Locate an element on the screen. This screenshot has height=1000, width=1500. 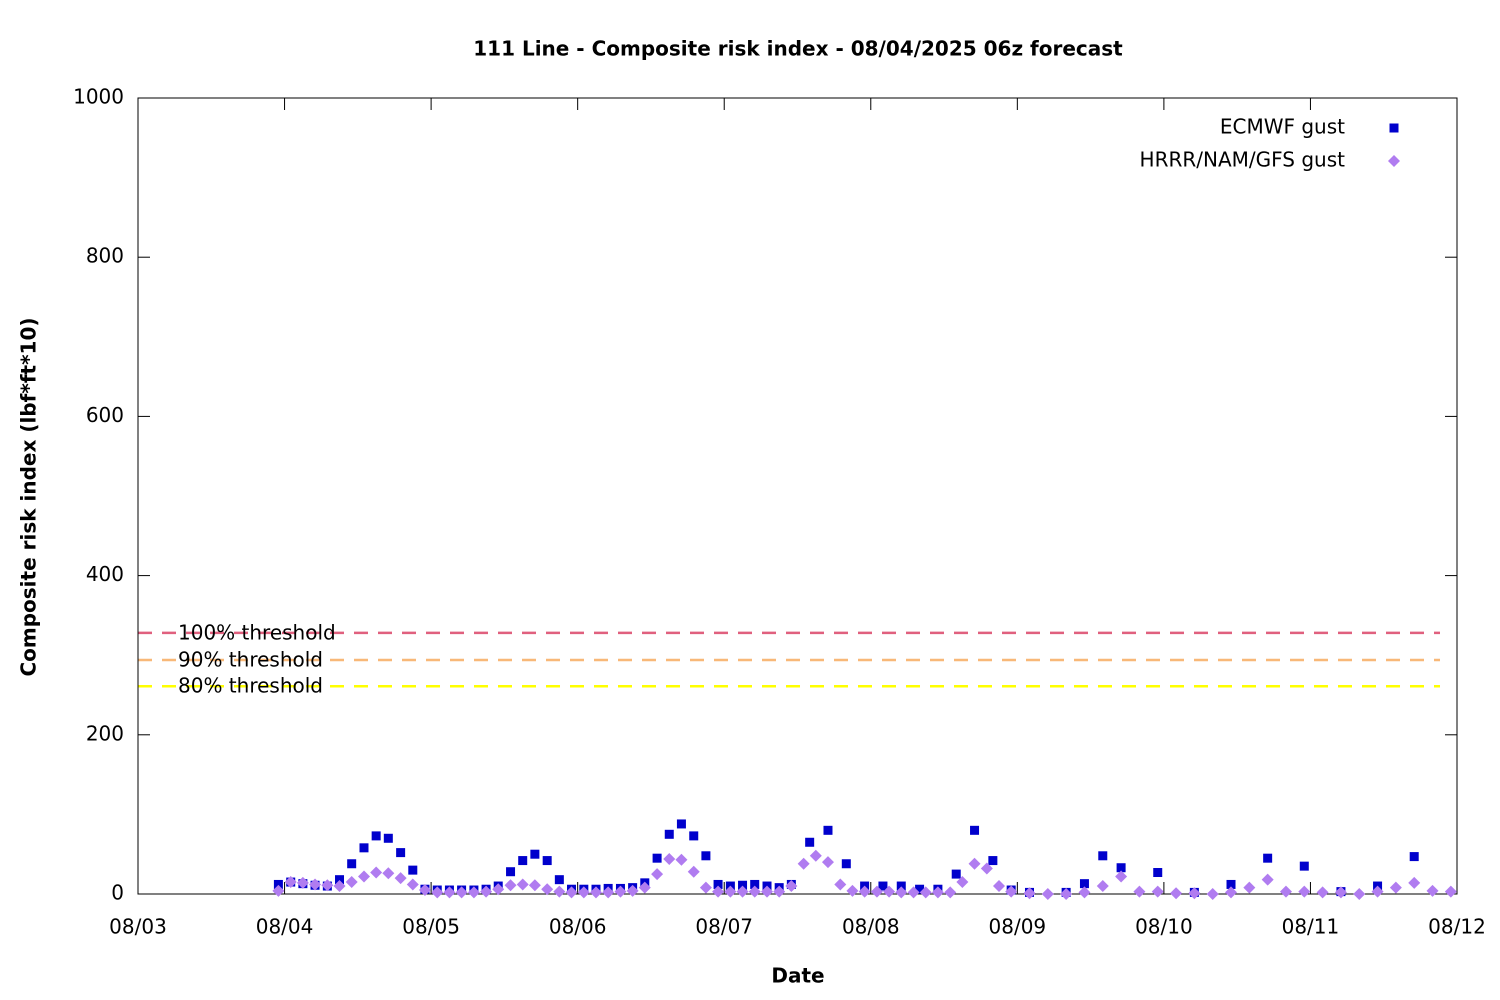
x-tick-label: 08/04 is located at coordinates (285, 927).